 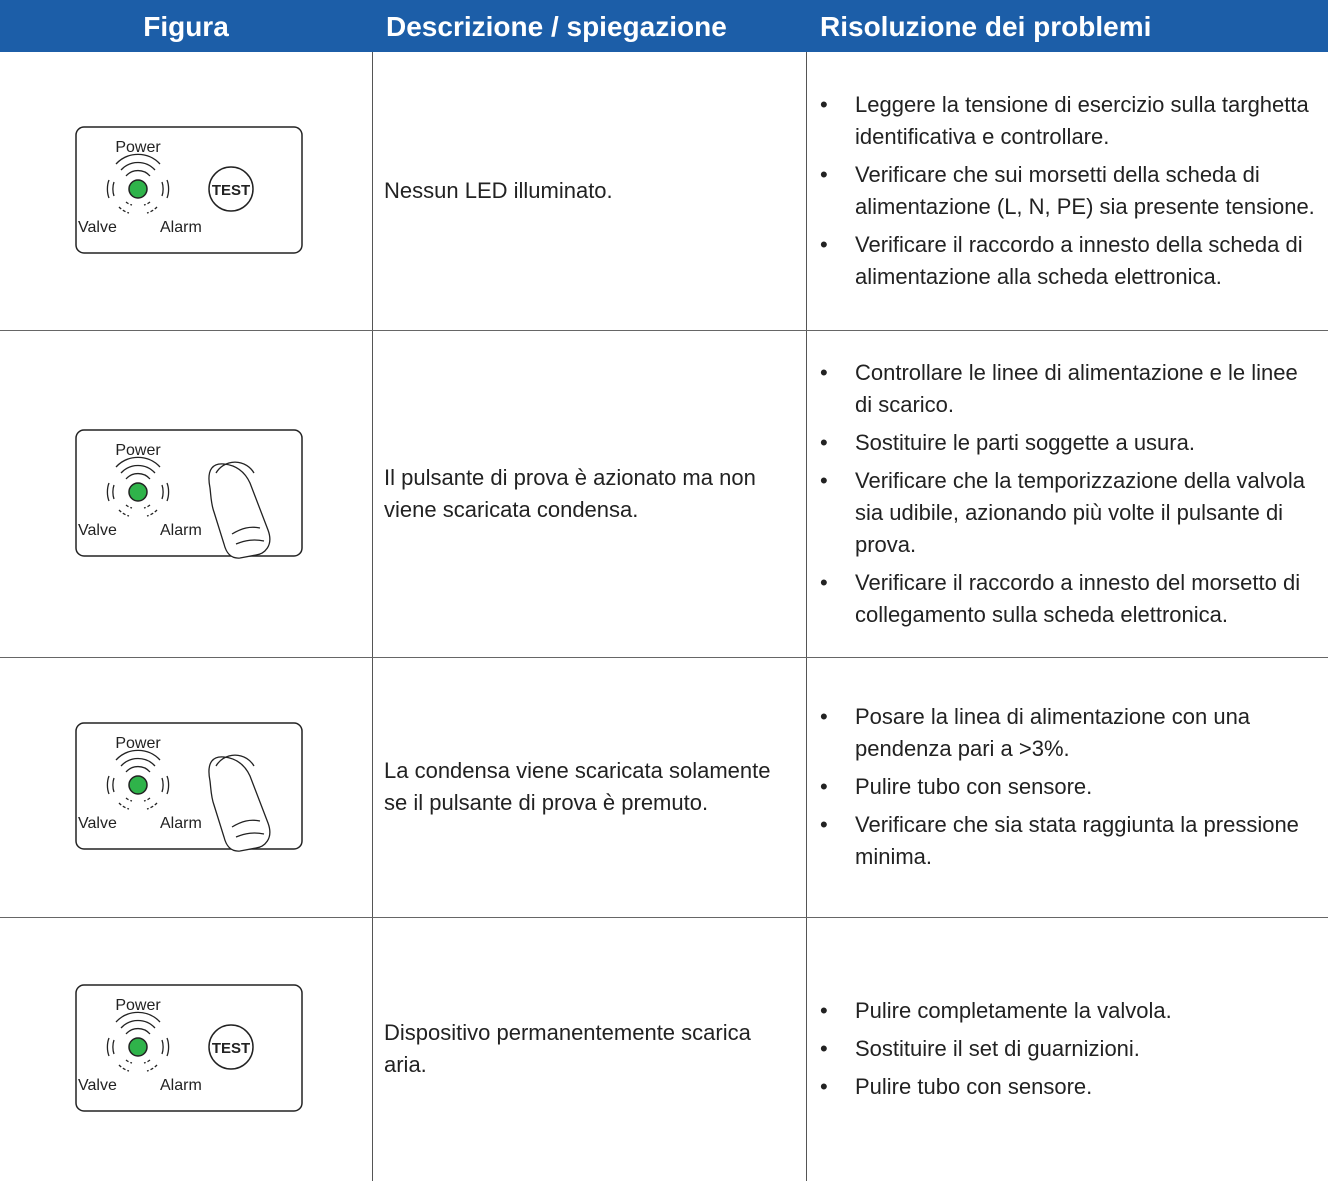 What do you see at coordinates (186, 26) in the screenshot?
I see `header-cell: Figura` at bounding box center [186, 26].